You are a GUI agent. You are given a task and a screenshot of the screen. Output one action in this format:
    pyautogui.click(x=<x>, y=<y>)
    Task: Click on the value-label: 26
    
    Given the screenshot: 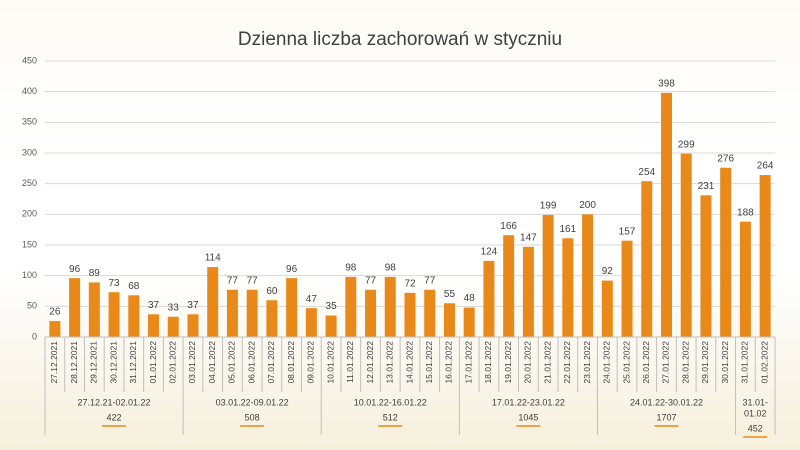 What is the action you would take?
    pyautogui.click(x=55, y=312)
    